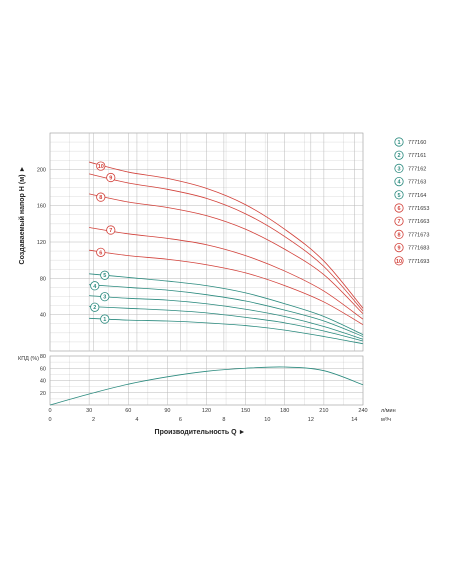 The image size is (452, 584). I want to click on curve-badge-label: 10, so click(101, 167).